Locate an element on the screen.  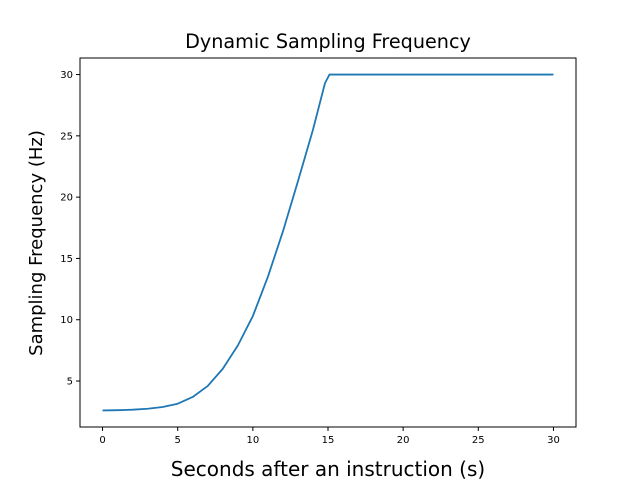
chart-title: Dynamic Sampling Frequency is located at coordinates (328, 41).